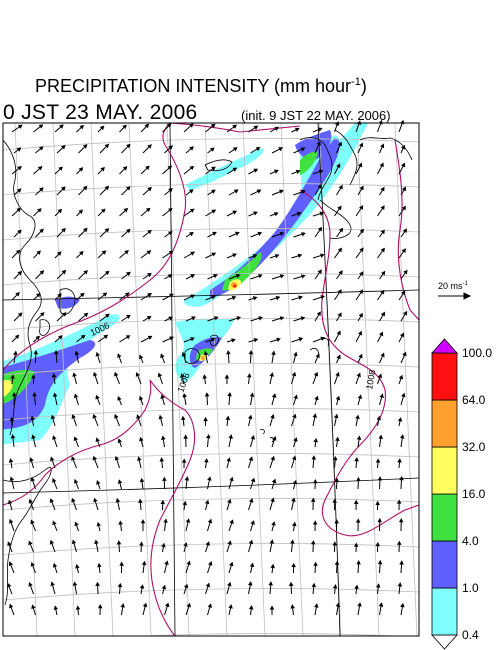 Image resolution: width=500 pixels, height=650 pixels. Describe the element at coordinates (474, 400) in the screenshot. I see `colorbar-tick-label: 64.0` at that location.